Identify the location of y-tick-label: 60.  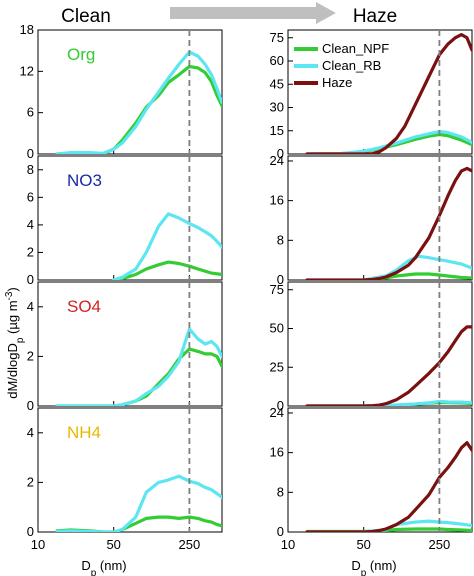
(277, 60).